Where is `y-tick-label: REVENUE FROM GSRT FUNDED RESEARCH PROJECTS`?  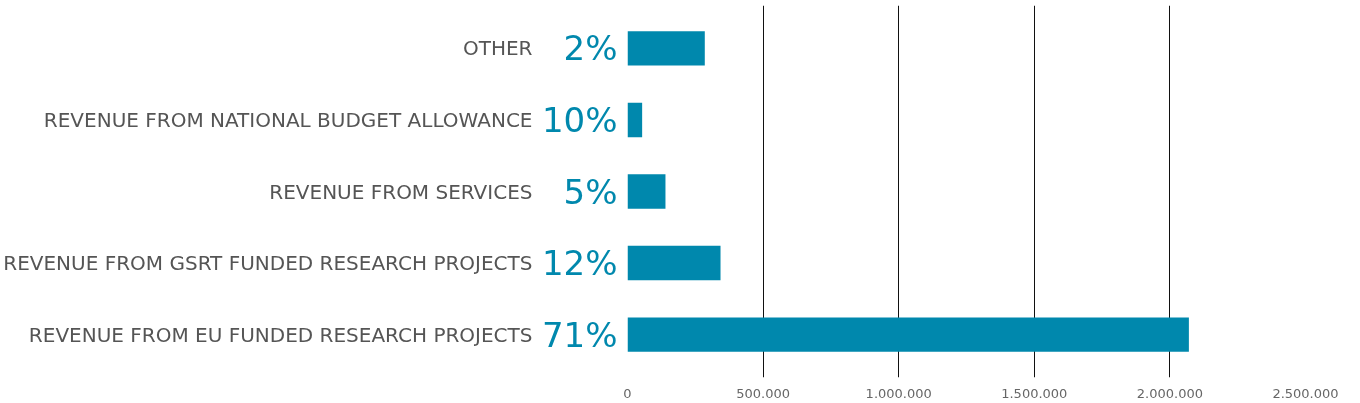 y-tick-label: REVENUE FROM GSRT FUNDED RESEARCH PROJECTS is located at coordinates (268, 263).